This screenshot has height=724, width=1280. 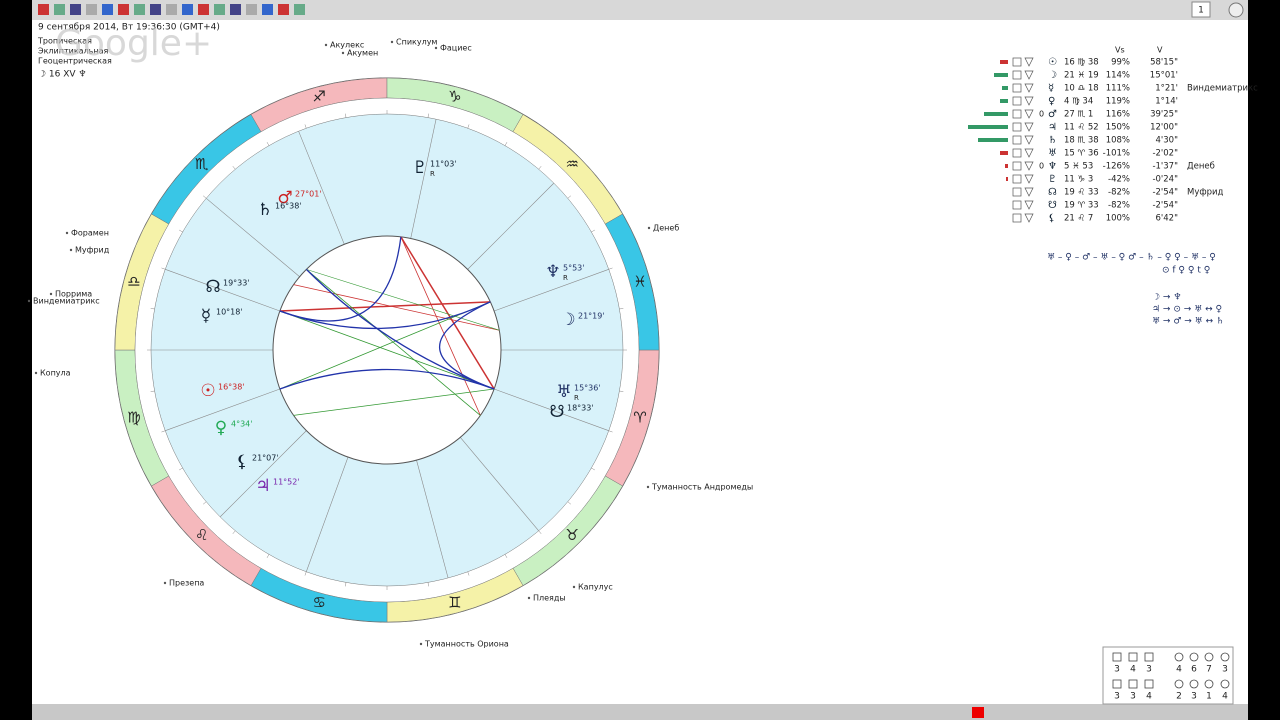 What do you see at coordinates (567, 320) in the screenshot?
I see `planet-glyph: ☽` at bounding box center [567, 320].